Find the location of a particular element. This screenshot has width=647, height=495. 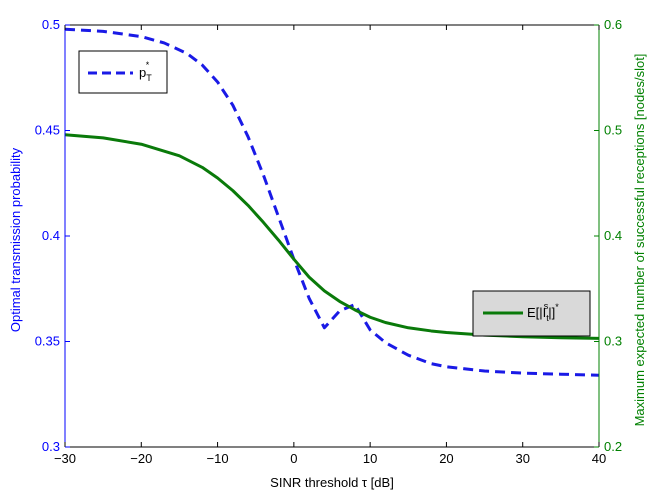

right-y-tick-label: 0.5 is located at coordinates (613, 130).